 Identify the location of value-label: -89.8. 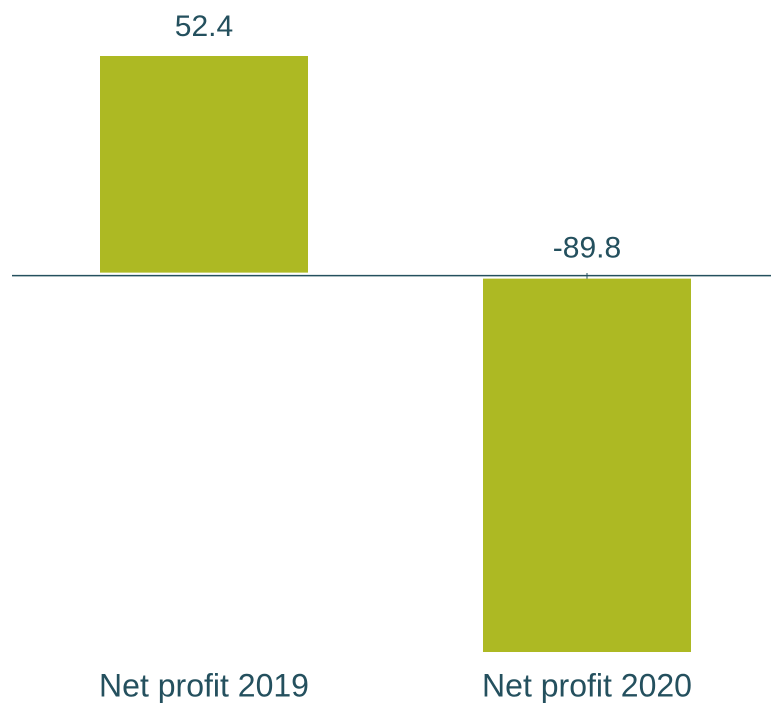
(587, 248).